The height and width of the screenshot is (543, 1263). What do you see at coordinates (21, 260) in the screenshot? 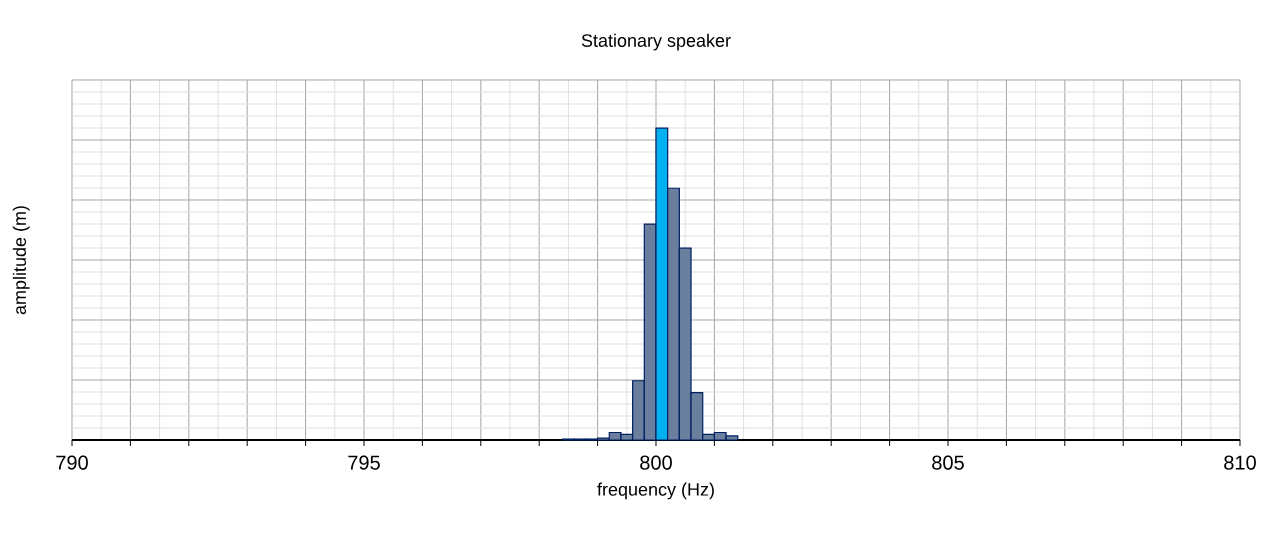
I see `y-axis-title: amplitude (m)` at bounding box center [21, 260].